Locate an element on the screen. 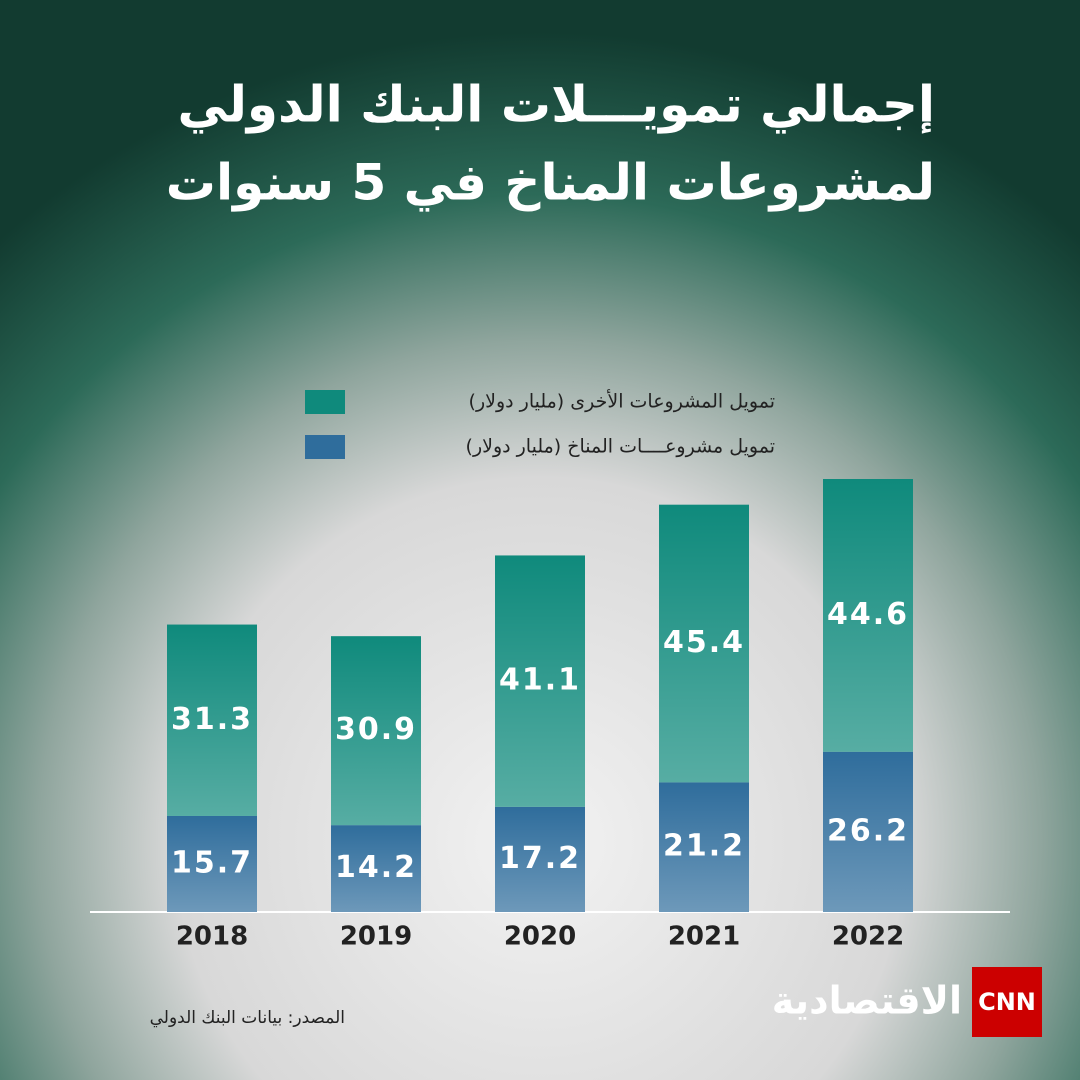 The height and width of the screenshot is (1080, 1080). chart-title: إجمالي تمويـــلات البنك الدولي is located at coordinates (556, 105).